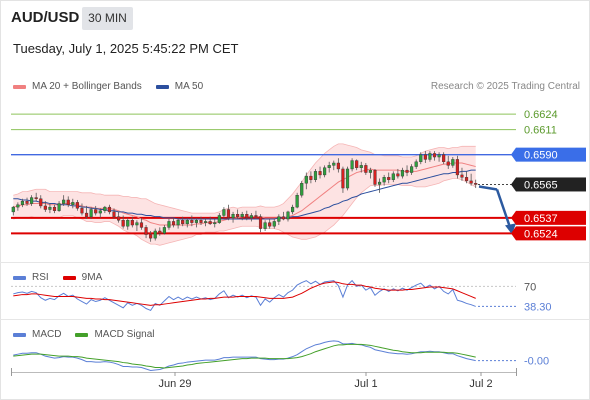 The height and width of the screenshot is (400, 590). What do you see at coordinates (244, 295) in the screenshot?
I see `rsi-line` at bounding box center [244, 295].